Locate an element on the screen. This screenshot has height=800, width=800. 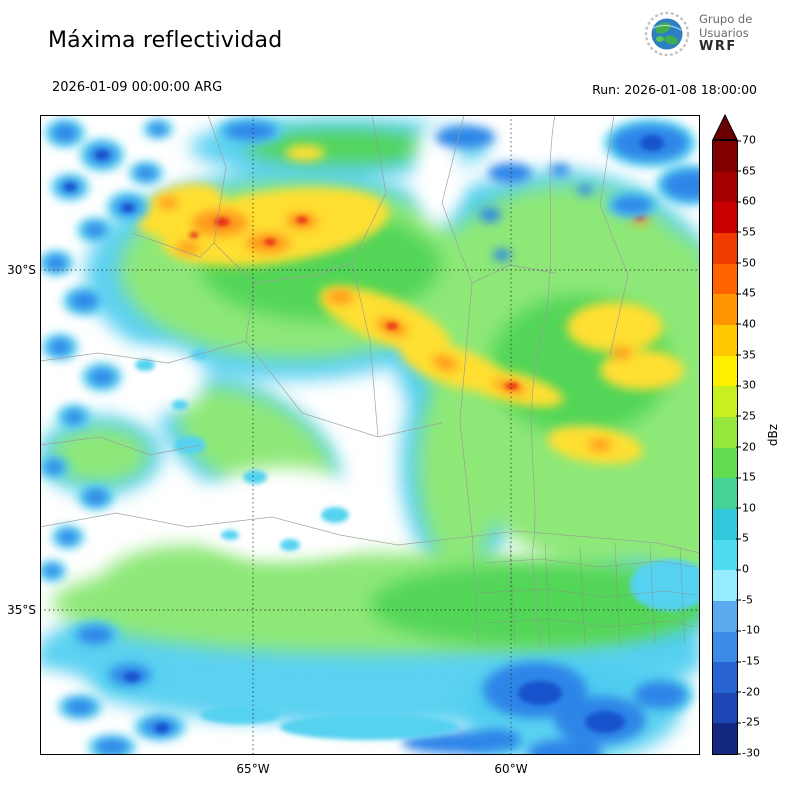
colorbar-tick-label: 60 is located at coordinates (746, 201).